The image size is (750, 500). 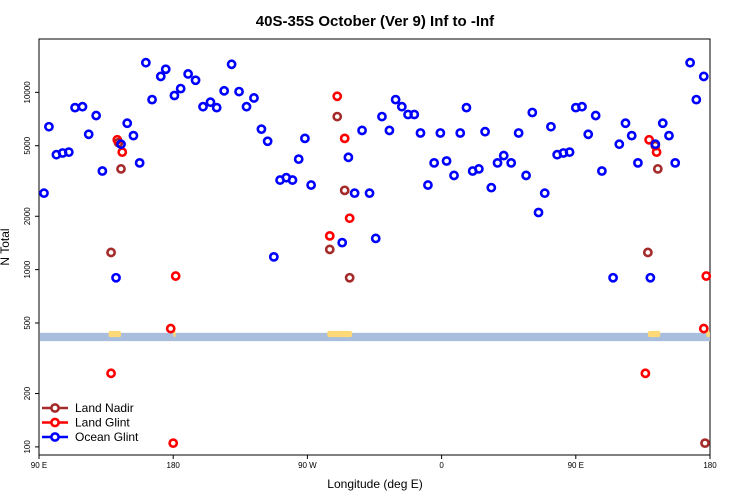 What do you see at coordinates (576, 465) in the screenshot?
I see `x-tick-label: 90 E` at bounding box center [576, 465].